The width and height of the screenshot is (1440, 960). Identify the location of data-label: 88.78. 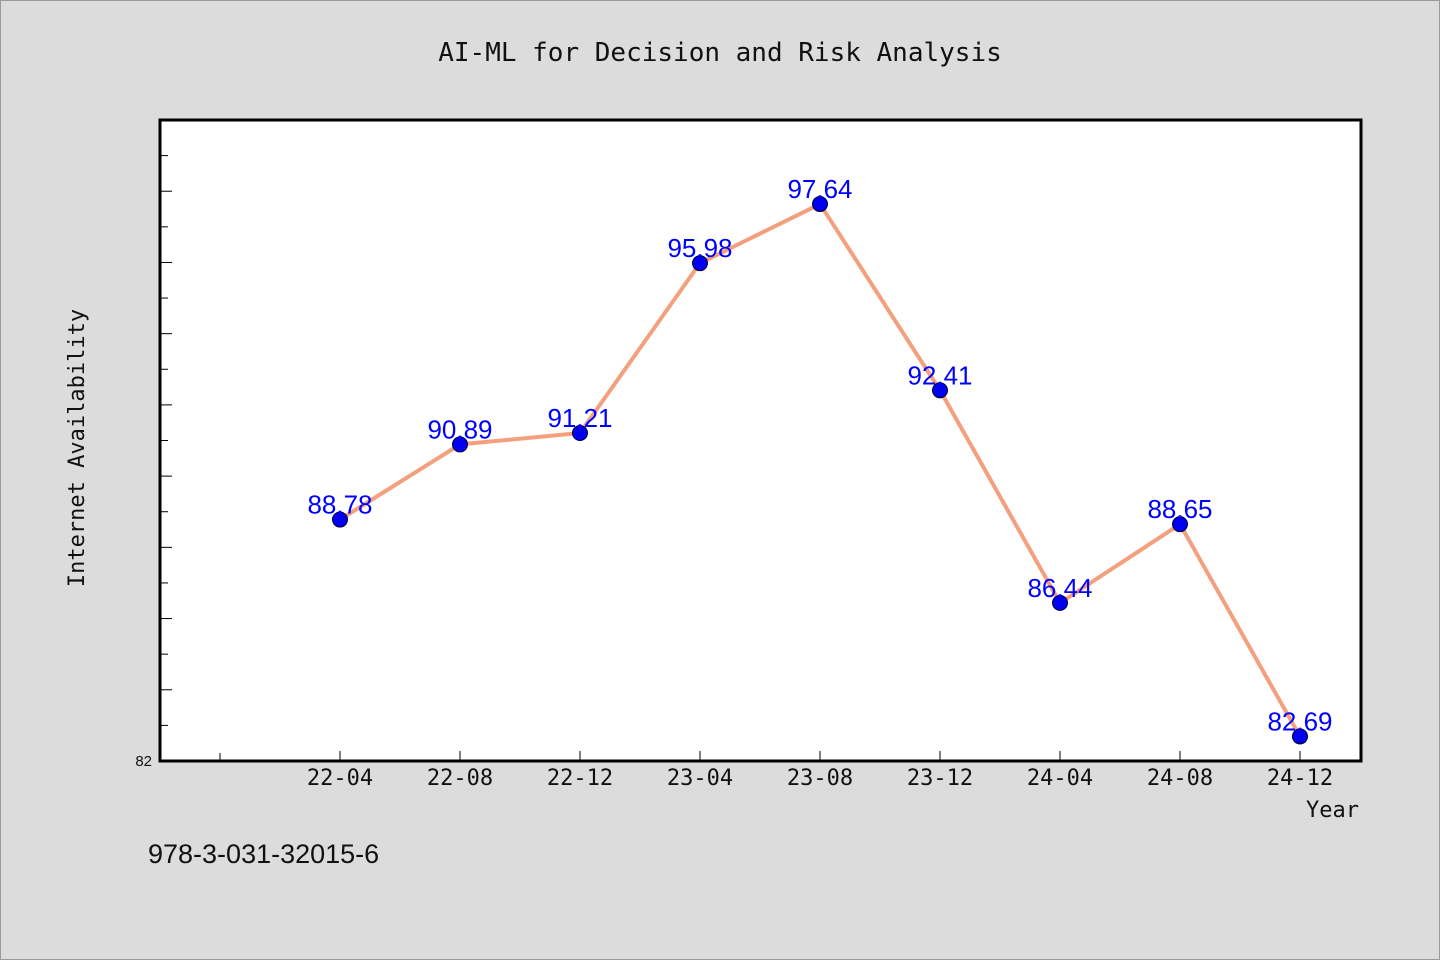
(339, 505).